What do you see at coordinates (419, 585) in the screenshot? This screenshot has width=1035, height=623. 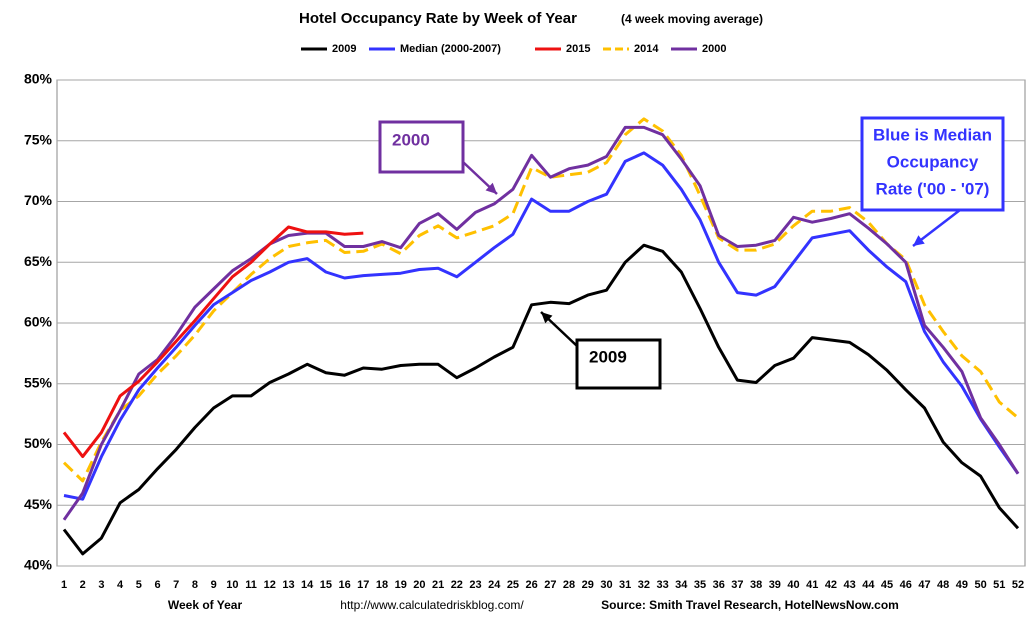 I see `x-tick-label: 20` at bounding box center [419, 585].